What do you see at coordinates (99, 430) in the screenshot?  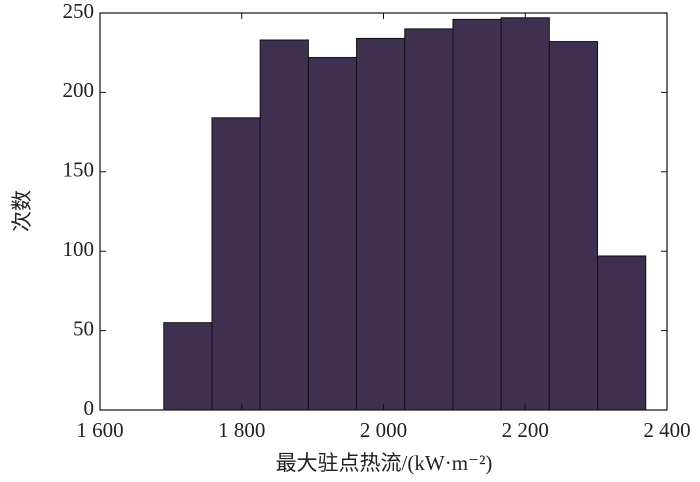 I see `x-tick-label: 1 600` at bounding box center [99, 430].